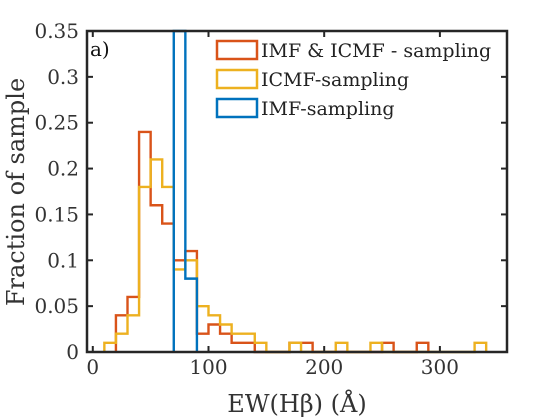 Image resolution: width=560 pixels, height=420 pixels. What do you see at coordinates (16, 192) in the screenshot?
I see `y-axis-title: Fraction of sample` at bounding box center [16, 192].